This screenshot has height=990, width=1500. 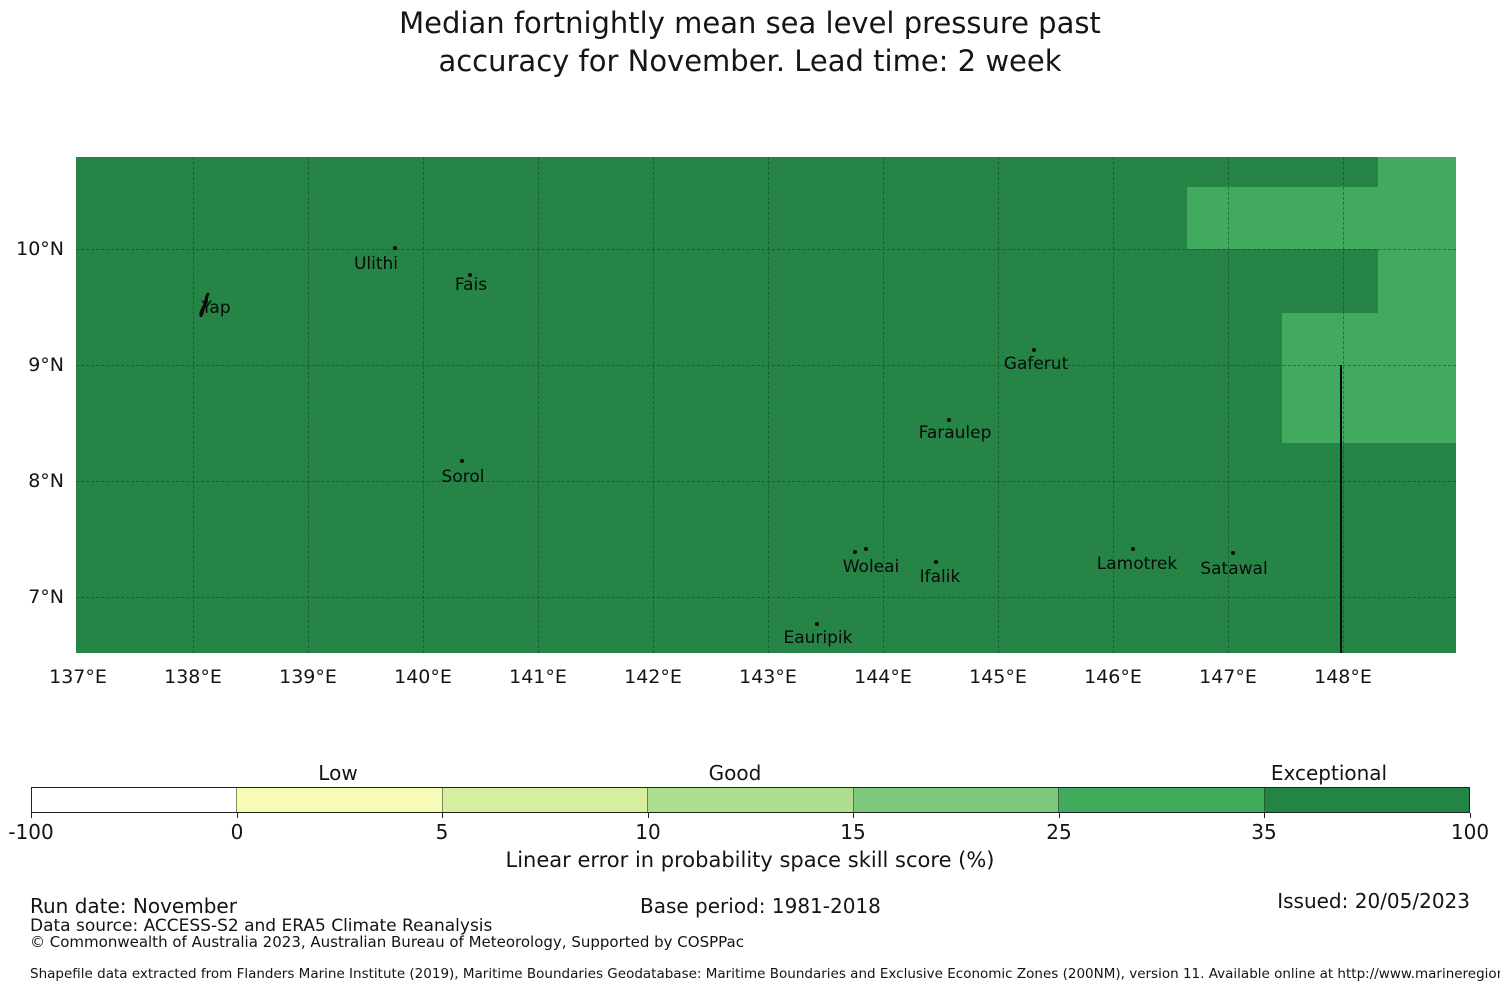 I want to click on gridline-146e, so click(x=1113, y=405).